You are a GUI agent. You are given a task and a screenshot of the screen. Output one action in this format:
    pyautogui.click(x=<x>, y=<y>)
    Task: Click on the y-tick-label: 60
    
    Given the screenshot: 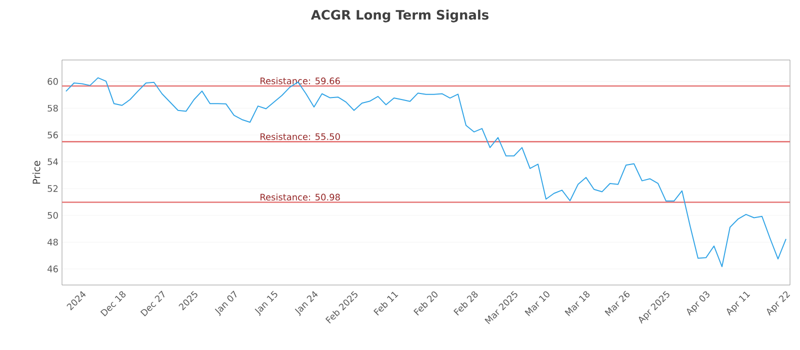 What is the action you would take?
    pyautogui.click(x=53, y=81)
    